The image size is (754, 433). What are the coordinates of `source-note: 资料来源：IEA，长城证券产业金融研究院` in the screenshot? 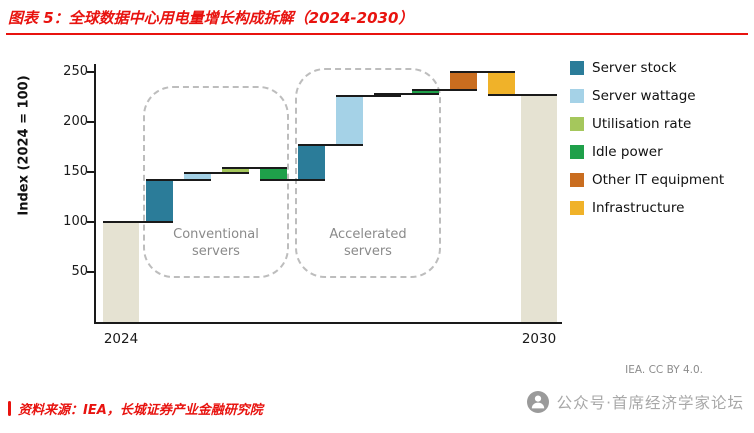 It's located at (135, 408).